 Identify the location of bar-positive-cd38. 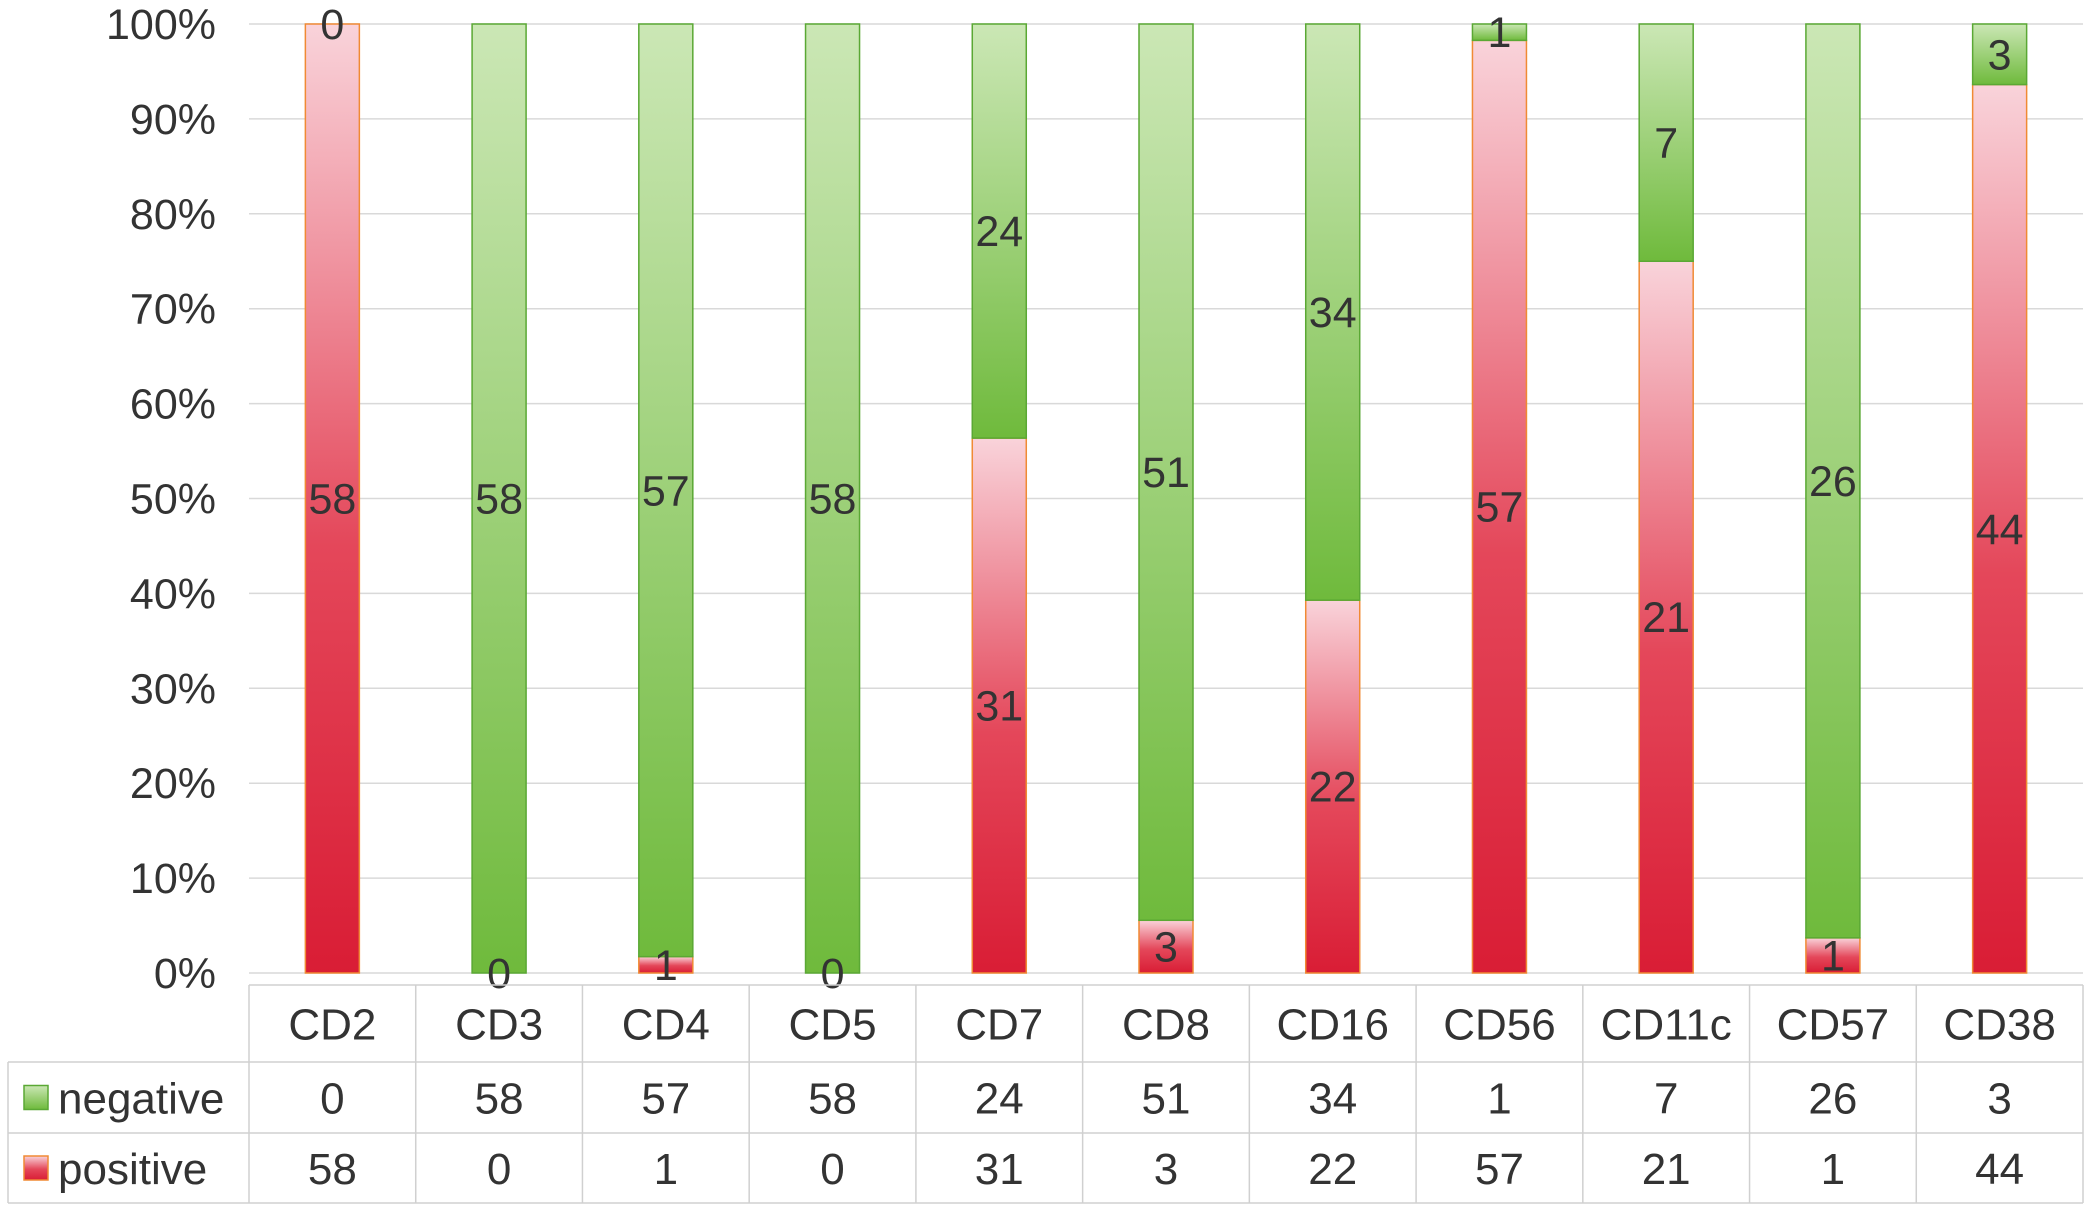
(1999, 528).